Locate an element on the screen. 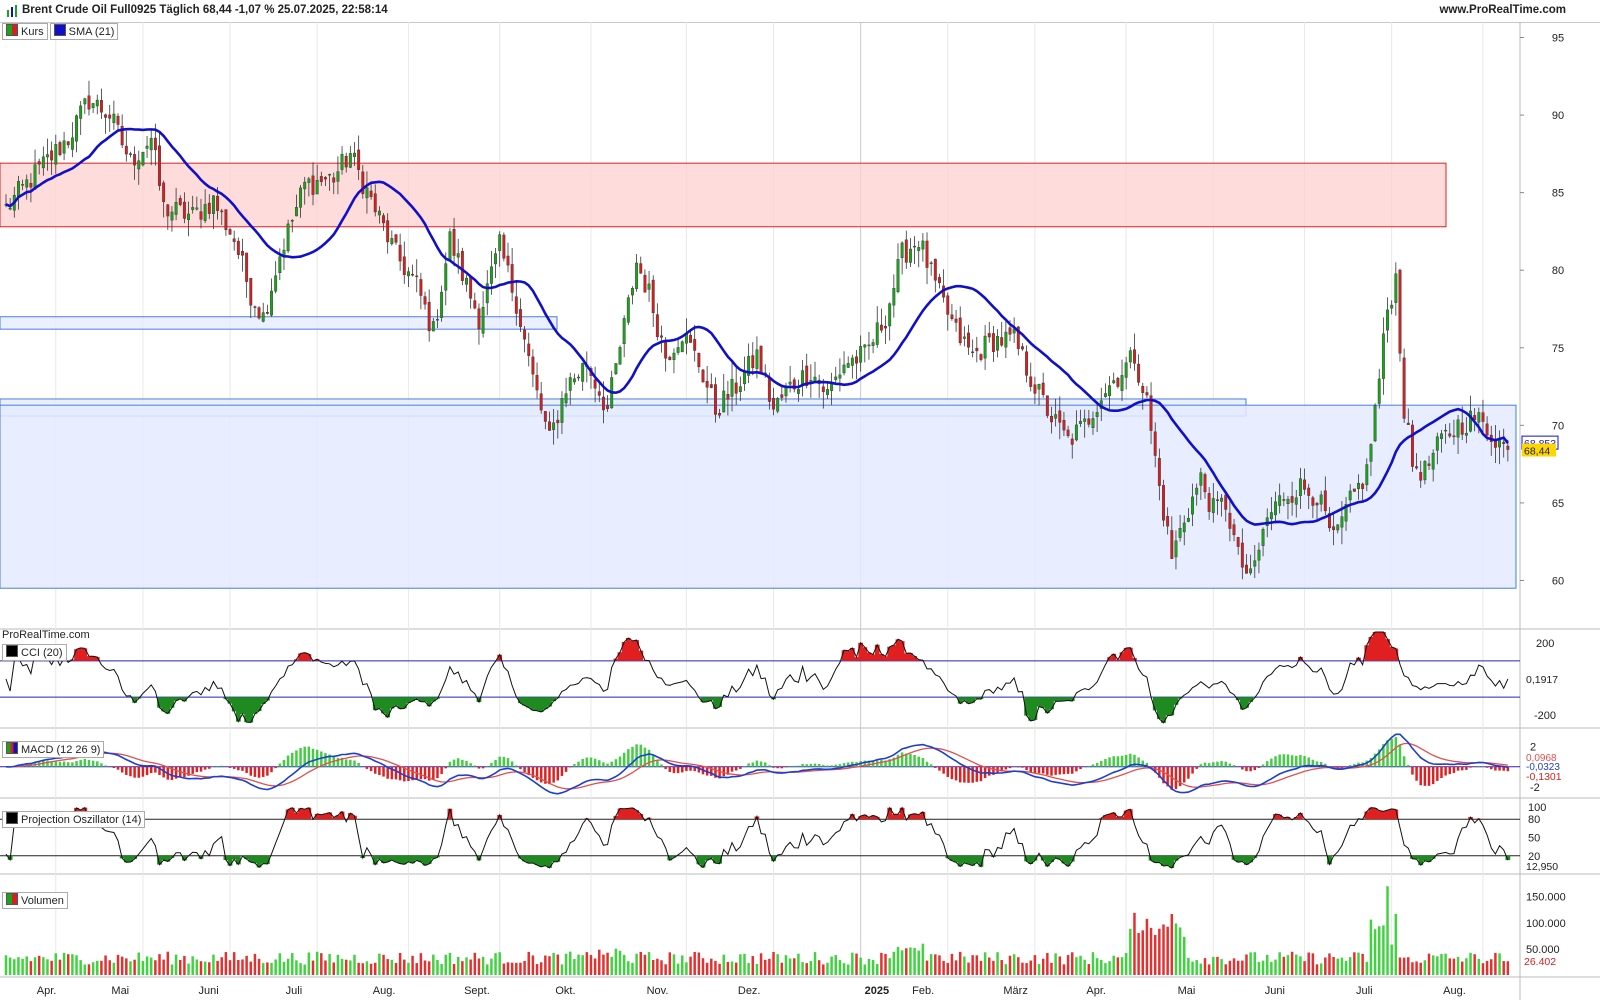 This screenshot has width=1600, height=1000. cci-line is located at coordinates (757, 677).